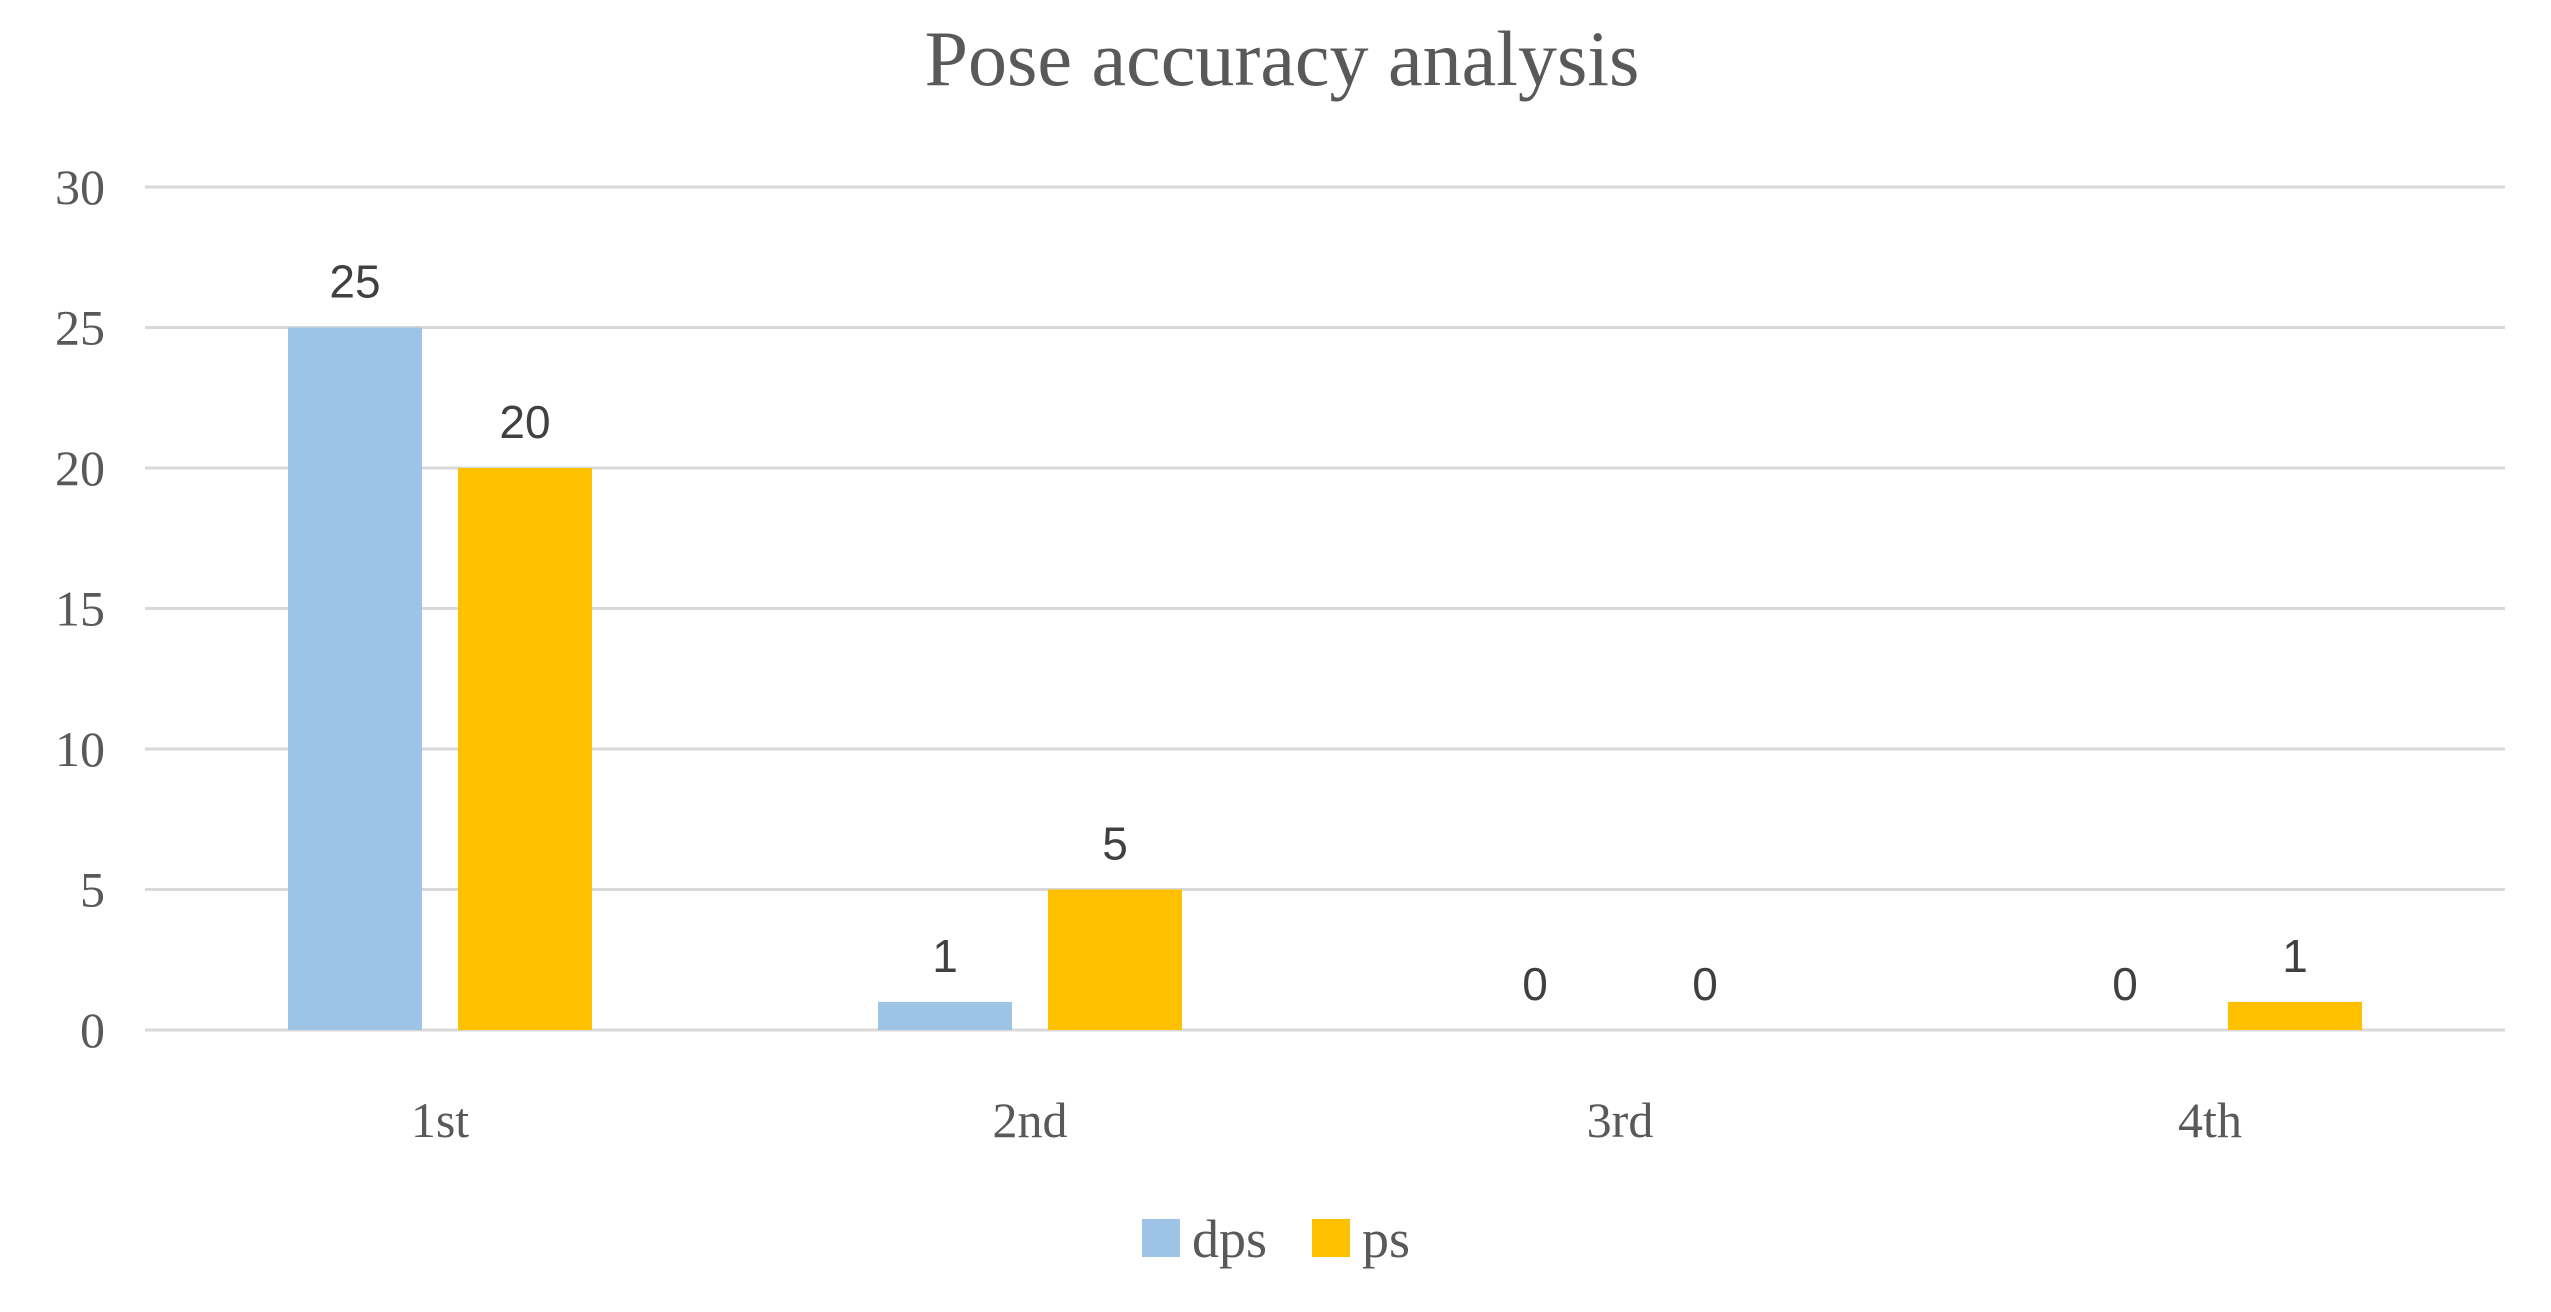 The image size is (2551, 1312). Describe the element at coordinates (440, 1120) in the screenshot. I see `x-category-label: 1st` at that location.